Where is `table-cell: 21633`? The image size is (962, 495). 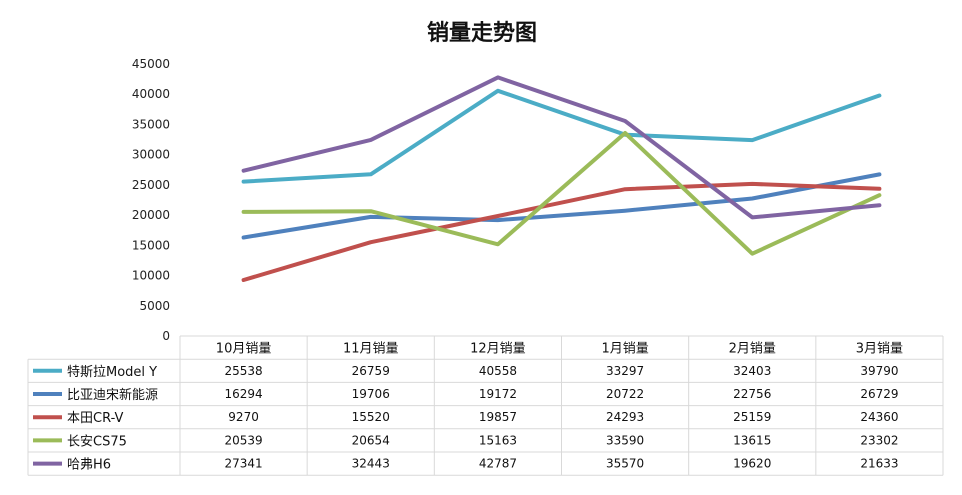 table-cell: 21633 is located at coordinates (879, 464).